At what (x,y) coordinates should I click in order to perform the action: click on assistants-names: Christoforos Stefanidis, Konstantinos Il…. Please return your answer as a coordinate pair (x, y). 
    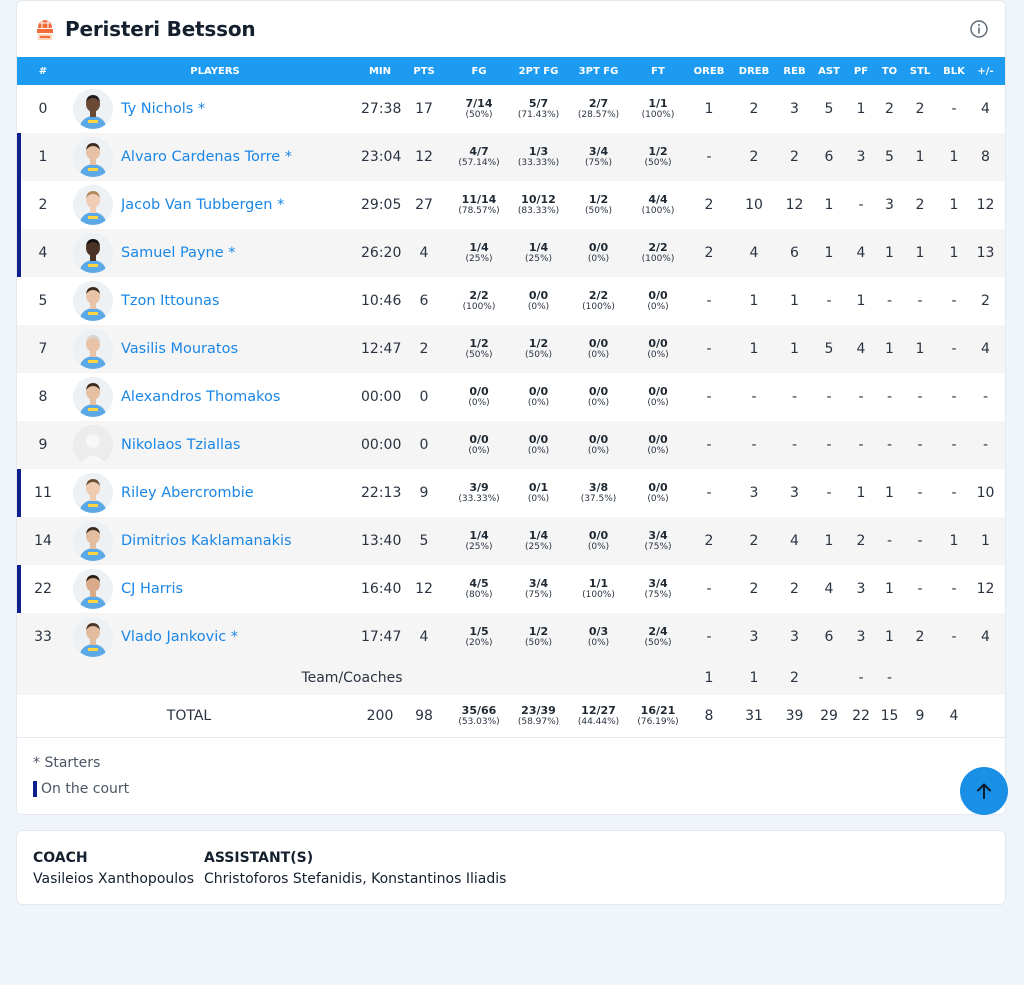
    Looking at the image, I should click on (355, 879).